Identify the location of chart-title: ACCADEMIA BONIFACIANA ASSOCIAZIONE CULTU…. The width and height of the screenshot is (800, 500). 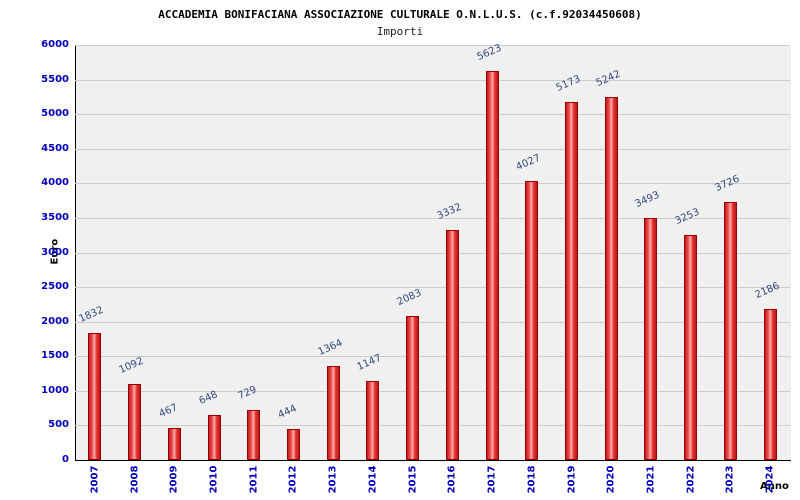
(400, 14).